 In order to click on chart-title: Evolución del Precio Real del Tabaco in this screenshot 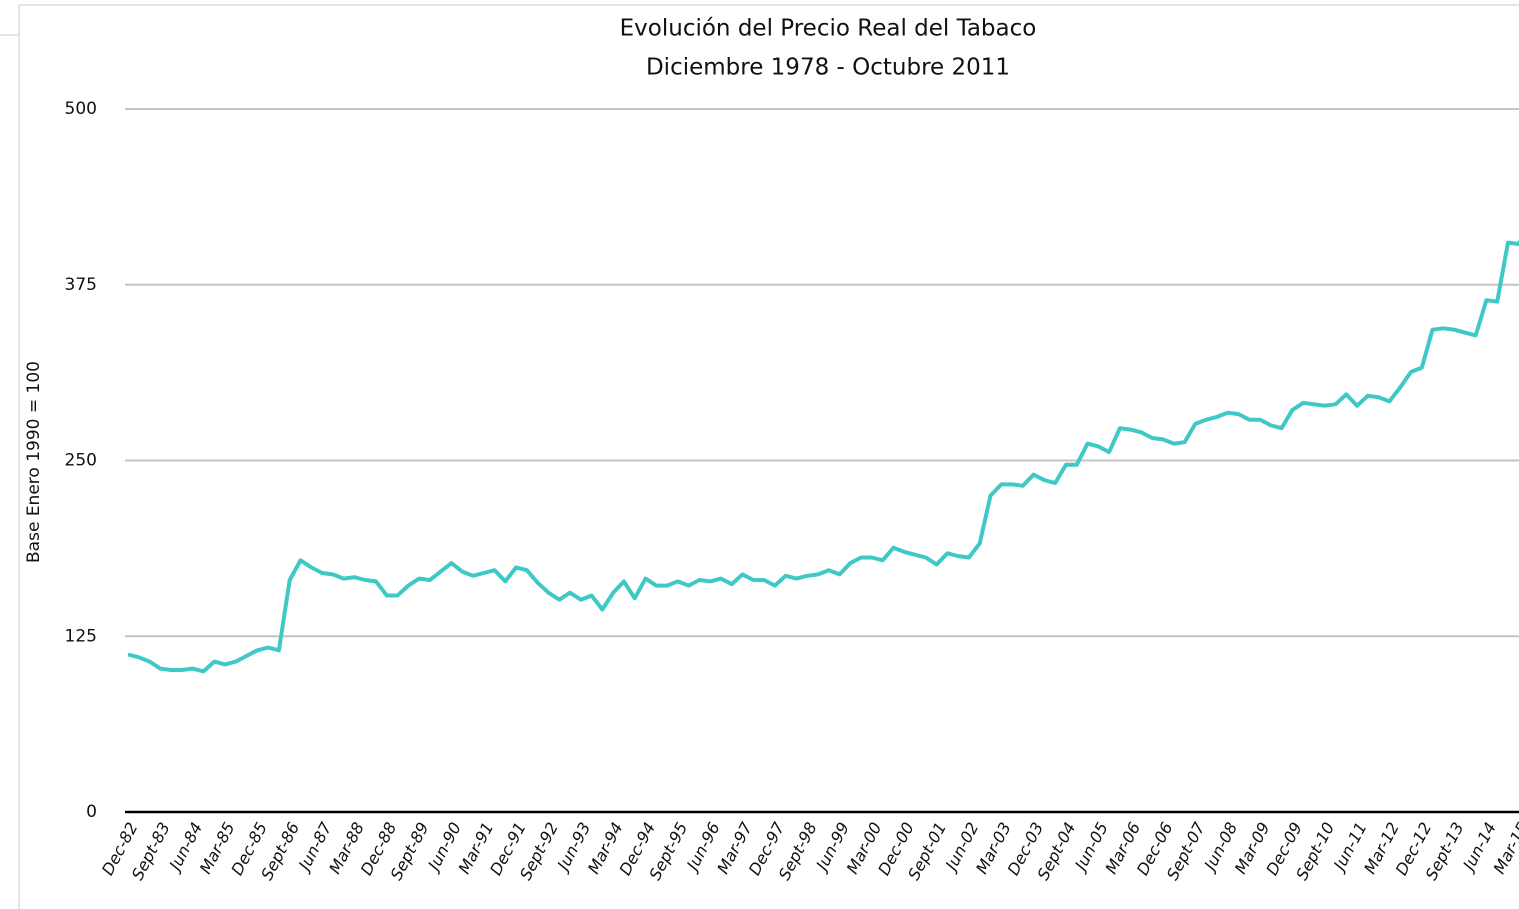, I will do `click(828, 29)`.